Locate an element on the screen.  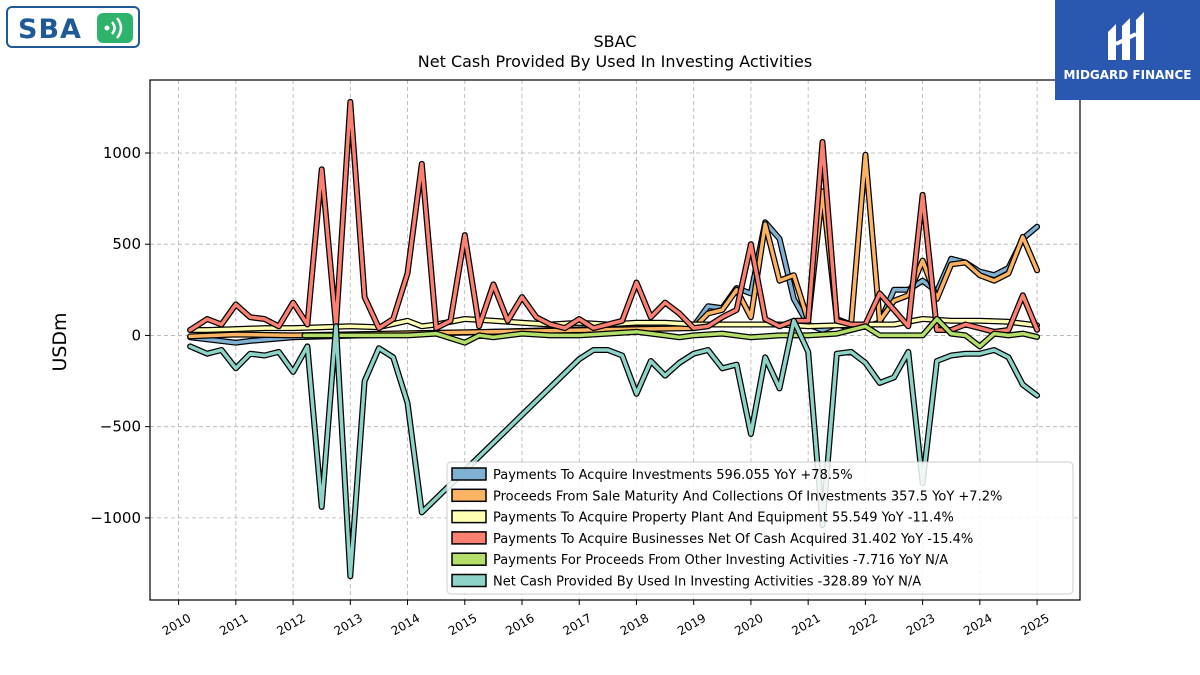
x-tick-label: 2010 is located at coordinates (176, 624).